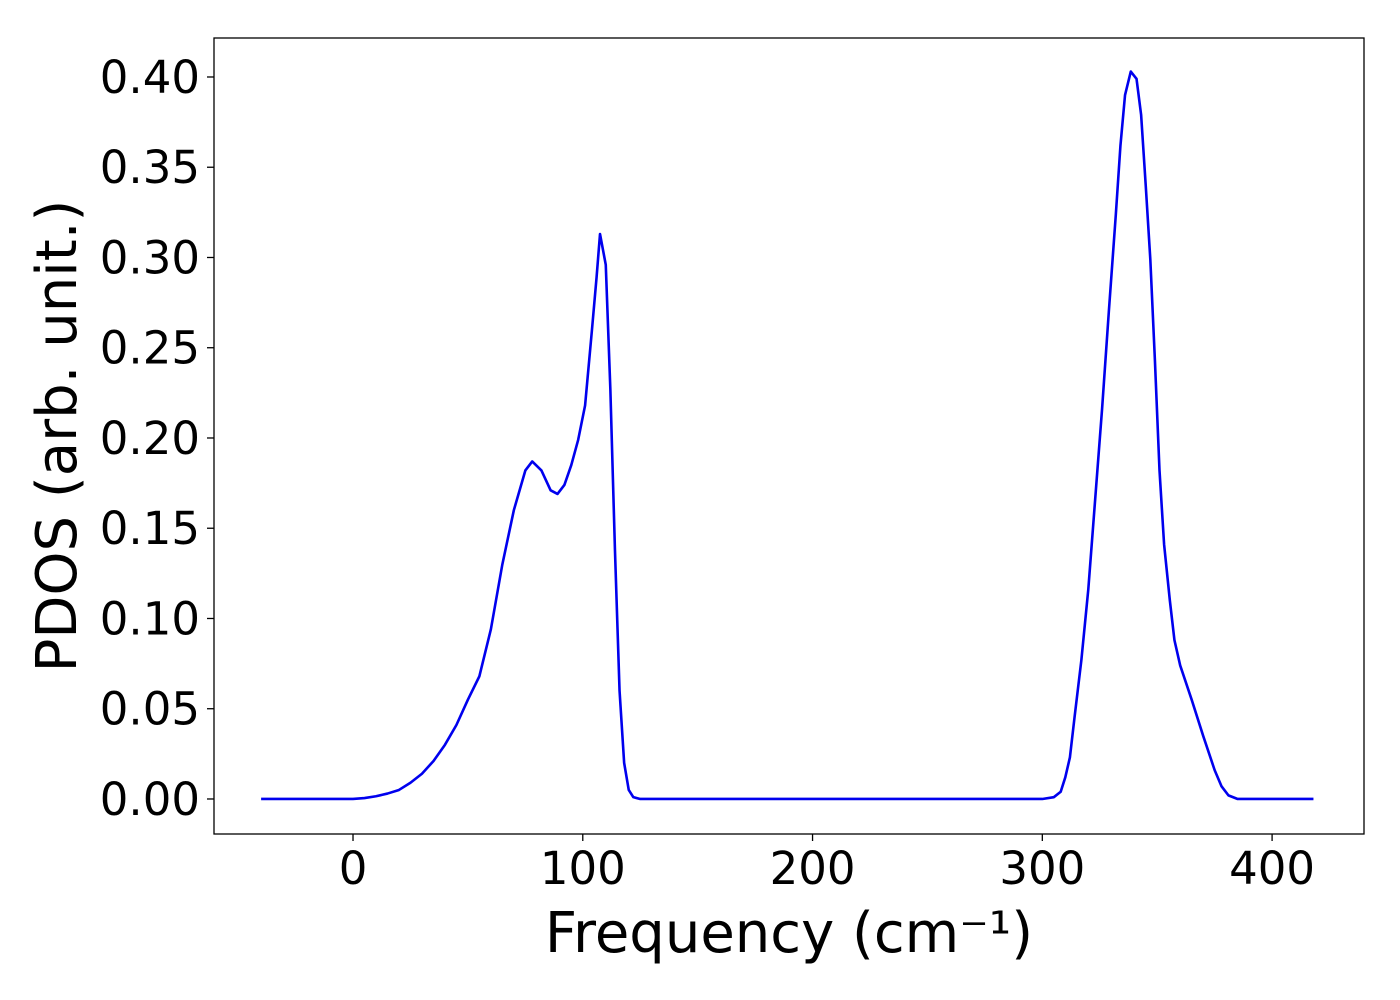 The height and width of the screenshot is (1000, 1400). What do you see at coordinates (1272, 868) in the screenshot?
I see `x-tick-label: 400` at bounding box center [1272, 868].